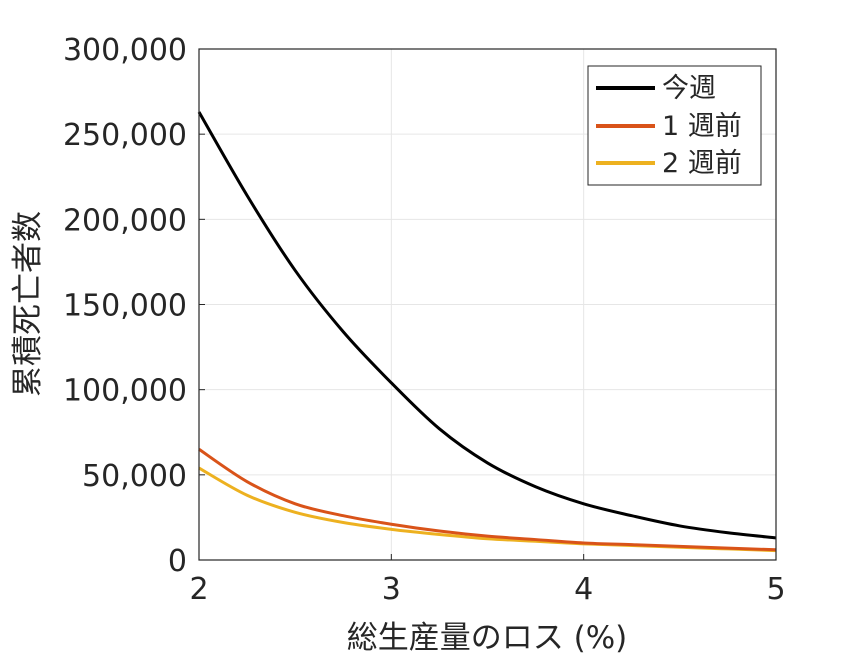  What do you see at coordinates (487, 580) in the screenshot?
I see `x-axis-ticks: 2 3 4 5` at bounding box center [487, 580].